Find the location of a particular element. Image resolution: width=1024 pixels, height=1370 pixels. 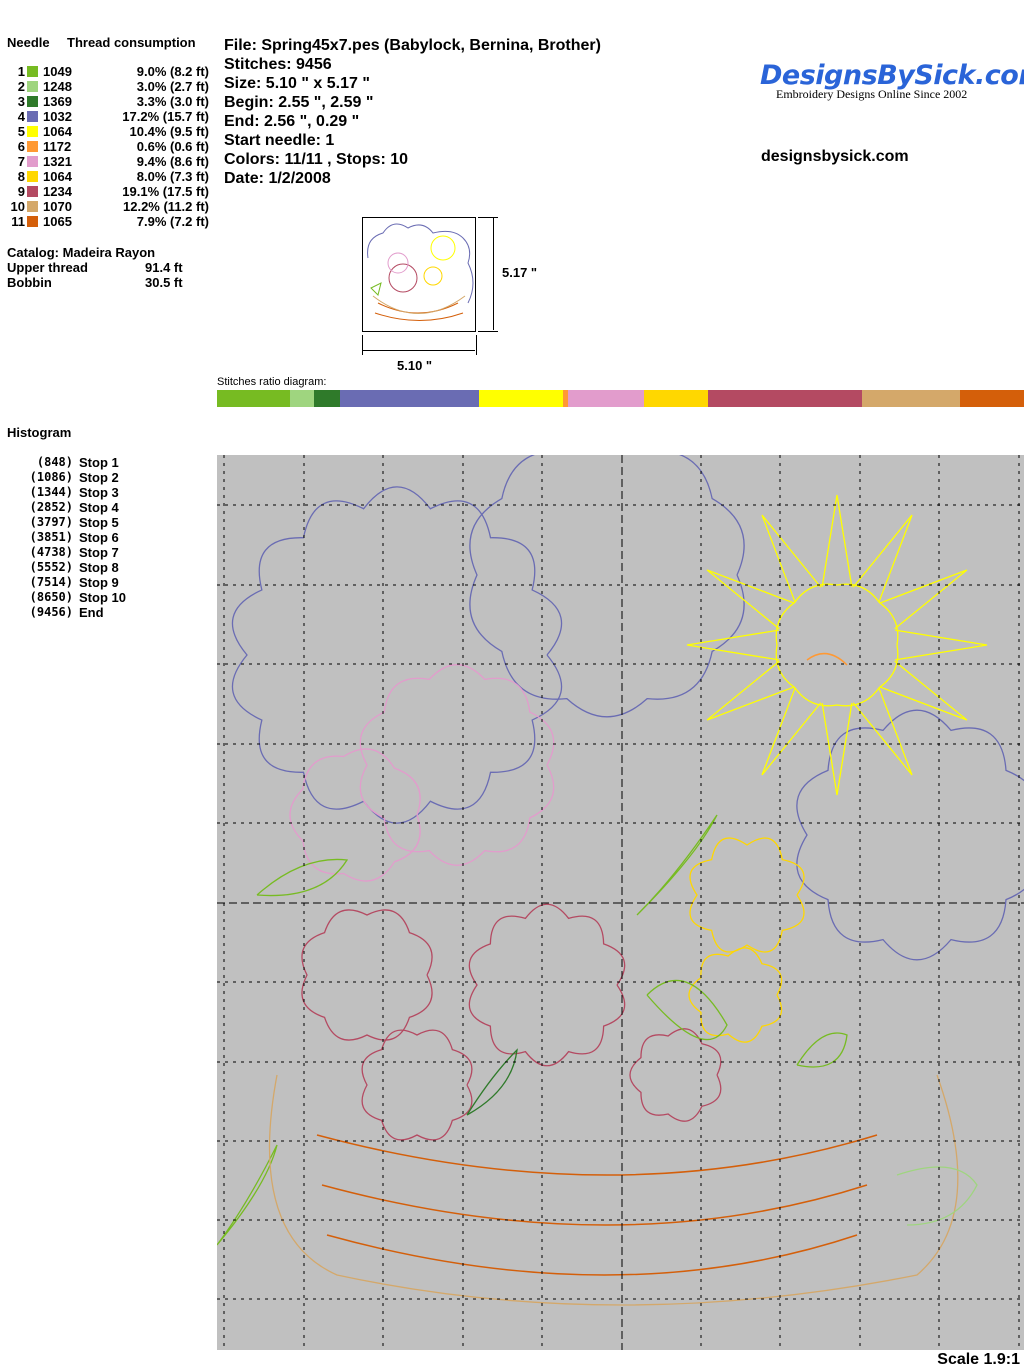

thumbnail-image is located at coordinates (420, 272).